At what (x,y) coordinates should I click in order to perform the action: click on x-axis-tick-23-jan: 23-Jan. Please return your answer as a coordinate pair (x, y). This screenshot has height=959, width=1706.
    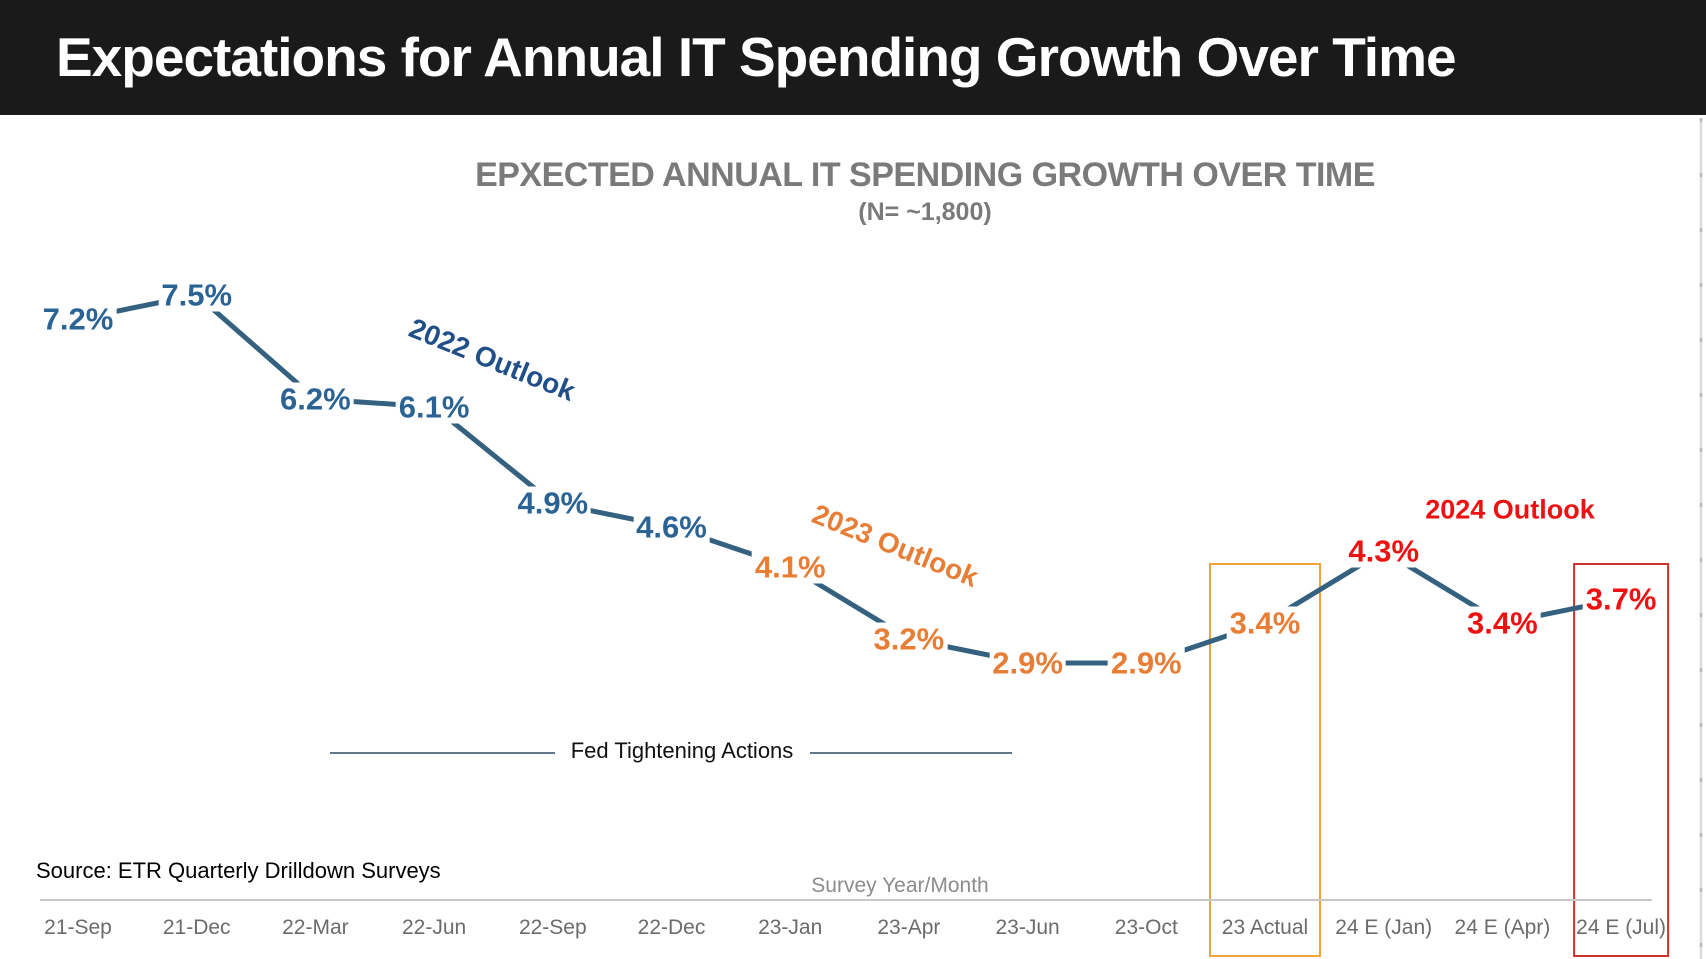
    Looking at the image, I should click on (790, 927).